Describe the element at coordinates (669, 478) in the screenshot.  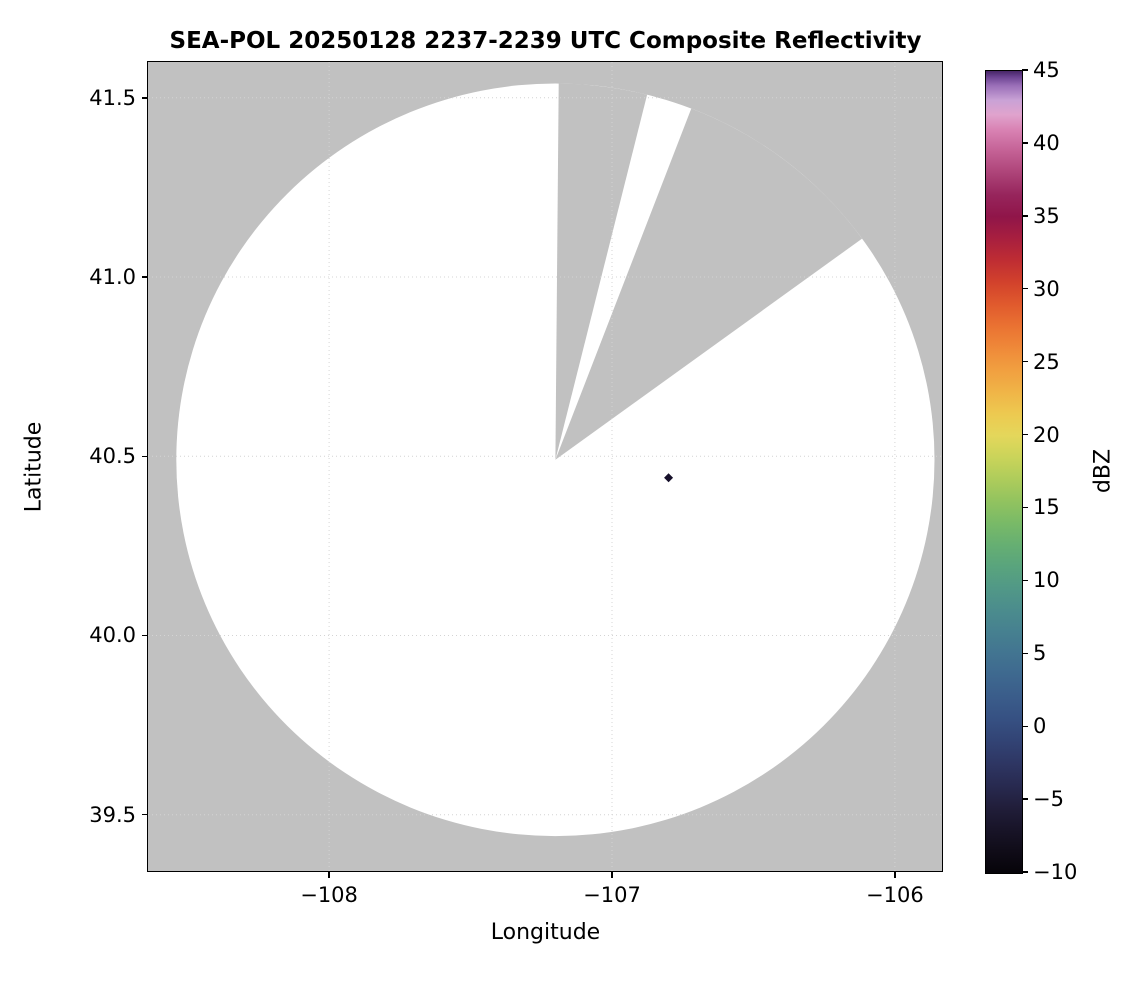
I see `echo-point` at that location.